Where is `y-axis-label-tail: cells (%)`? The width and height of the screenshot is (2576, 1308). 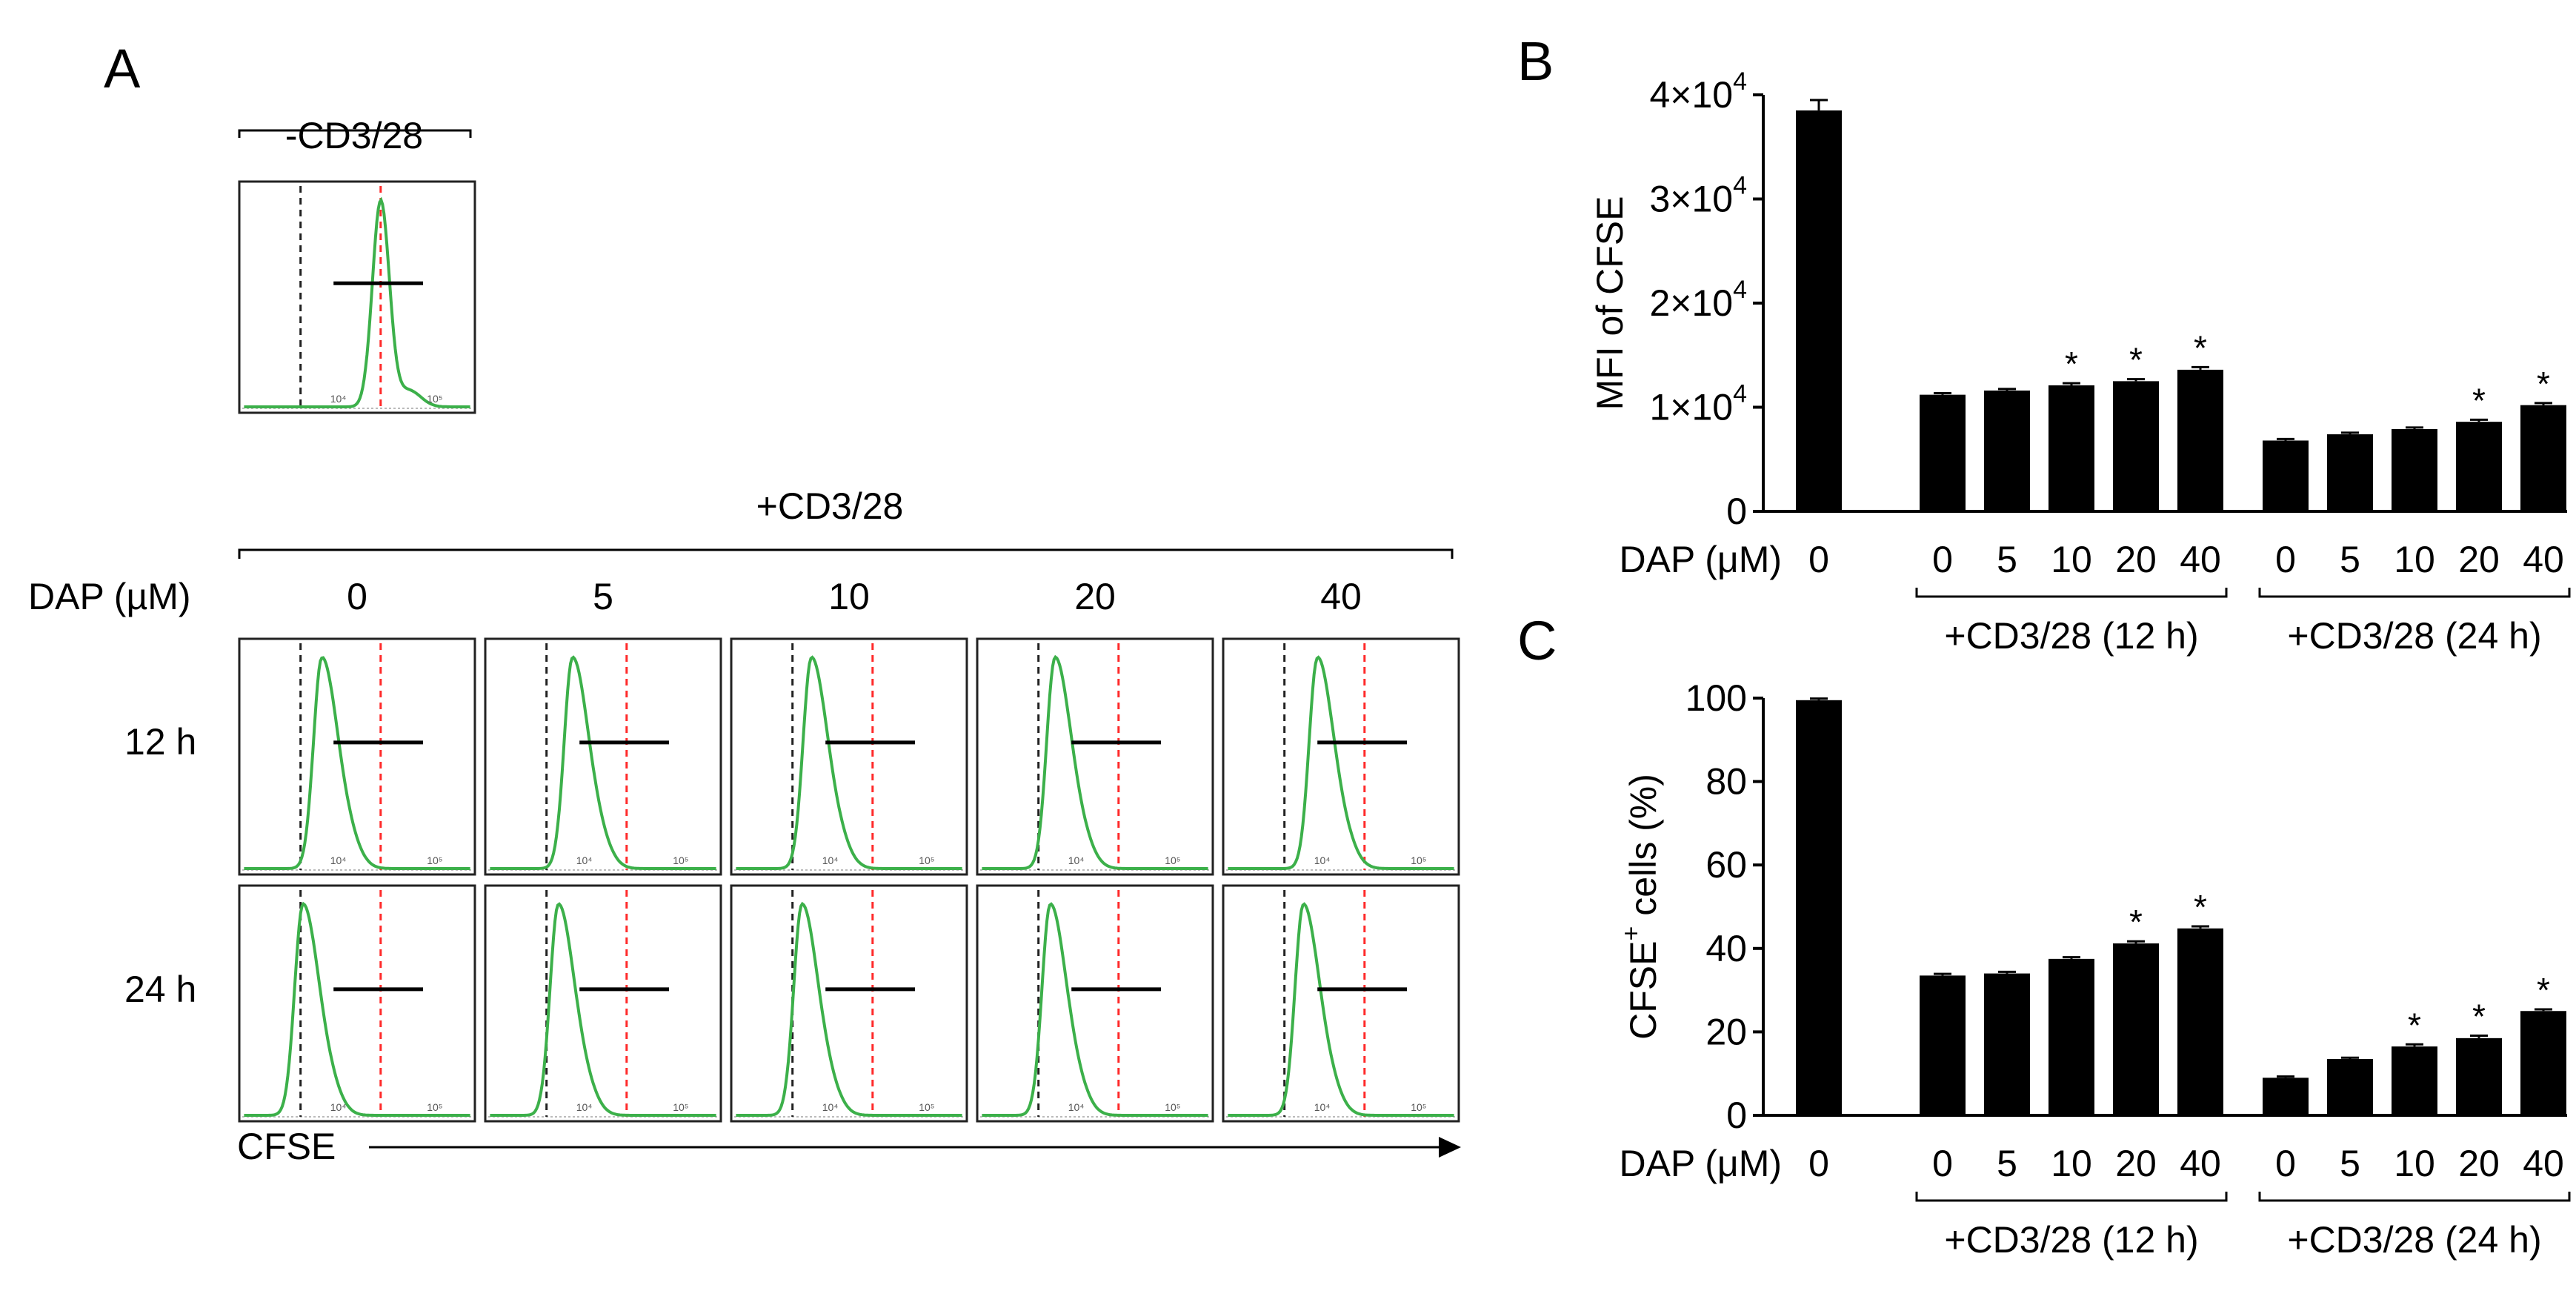
y-axis-label-tail: cells (%) is located at coordinates (1643, 850).